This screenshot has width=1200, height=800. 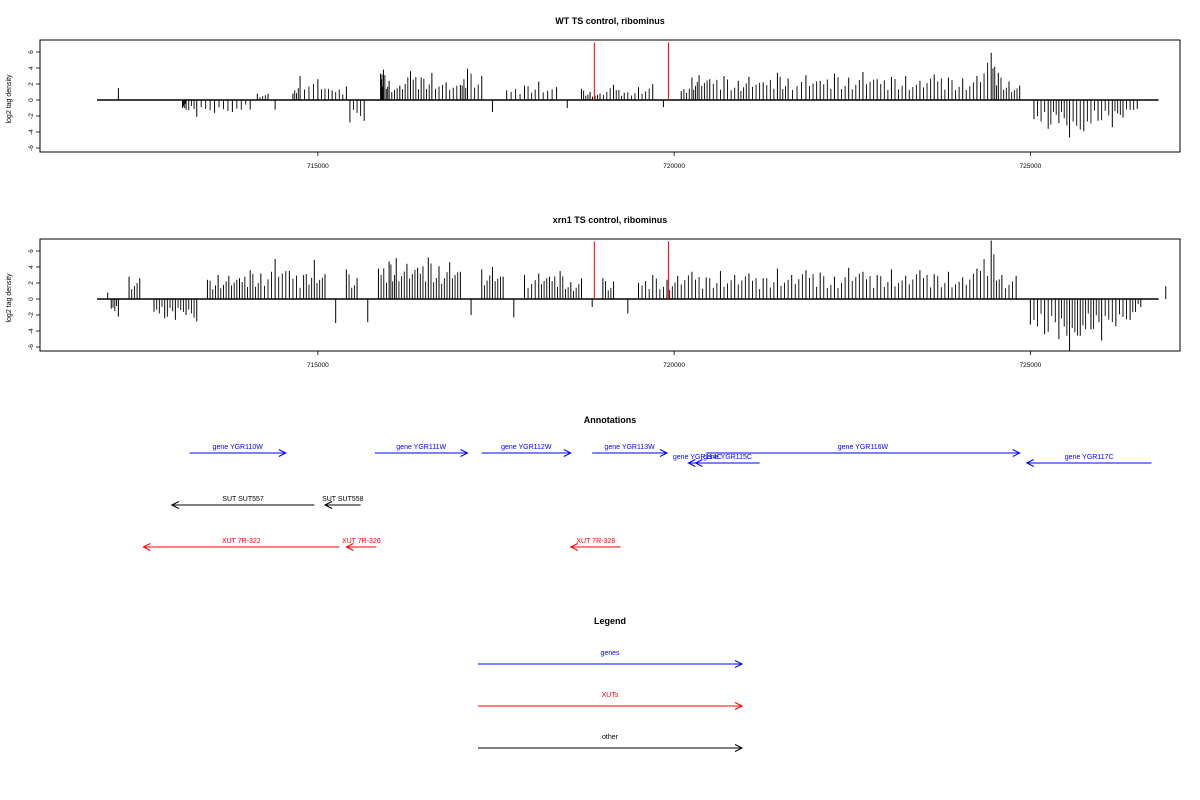 I want to click on wt-track-title: WT TS control, ribominus, so click(x=610, y=21).